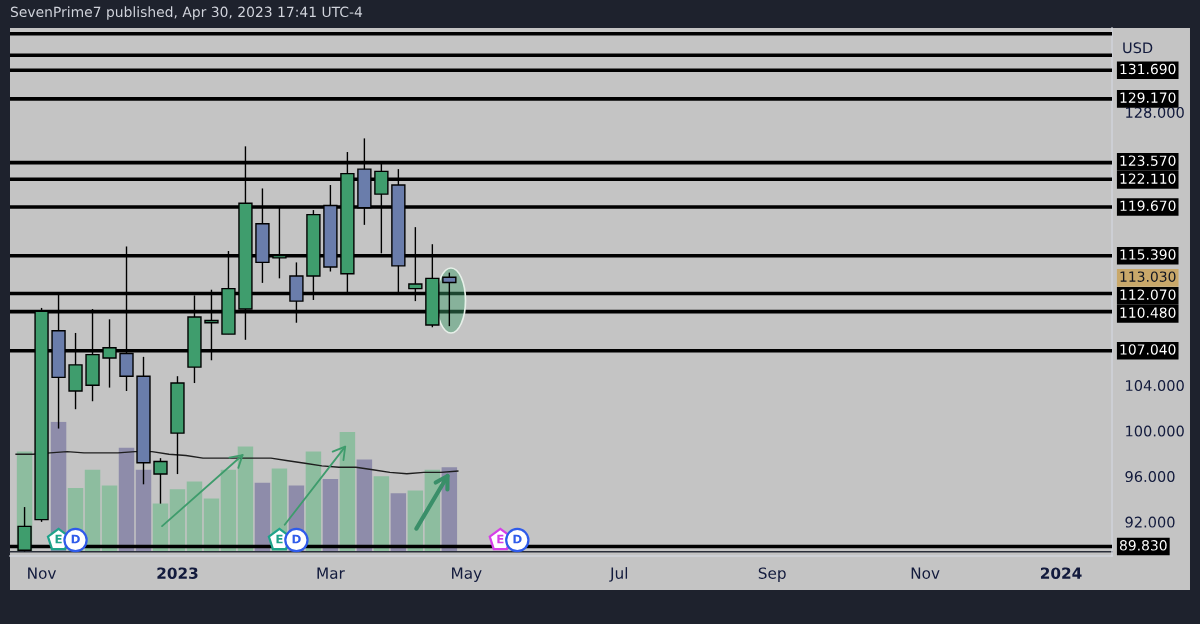  Describe the element at coordinates (1150, 477) in the screenshot. I see `y-tick-label: 96.000` at that location.